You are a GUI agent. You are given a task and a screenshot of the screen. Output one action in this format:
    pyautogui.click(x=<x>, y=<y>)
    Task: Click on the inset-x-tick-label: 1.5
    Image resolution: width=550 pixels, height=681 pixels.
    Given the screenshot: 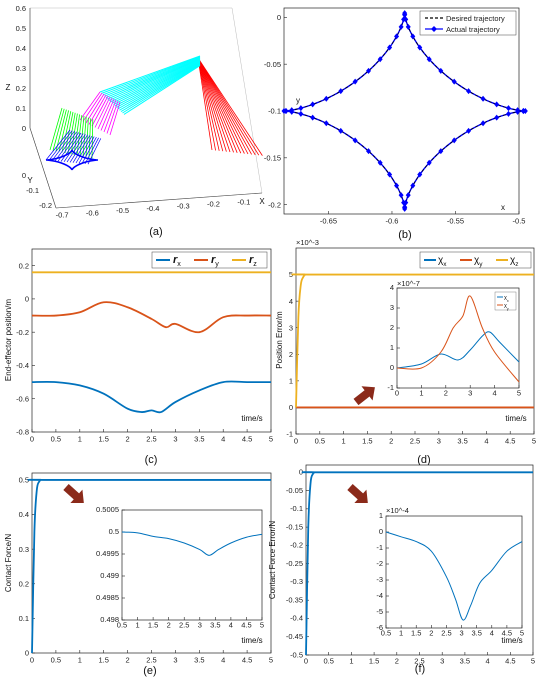 What is the action you would take?
    pyautogui.click(x=153, y=625)
    